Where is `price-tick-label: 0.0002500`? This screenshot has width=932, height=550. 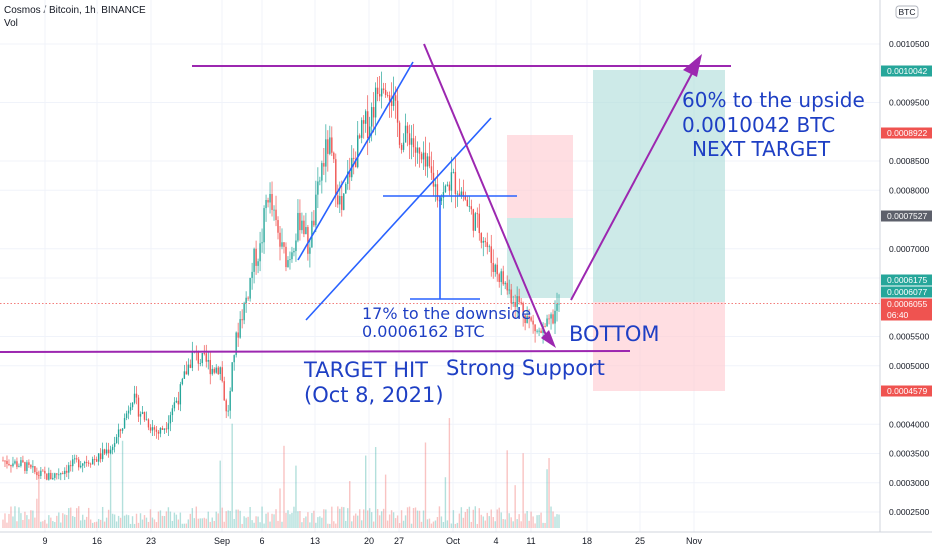
price-tick-label: 0.0002500 is located at coordinates (909, 512).